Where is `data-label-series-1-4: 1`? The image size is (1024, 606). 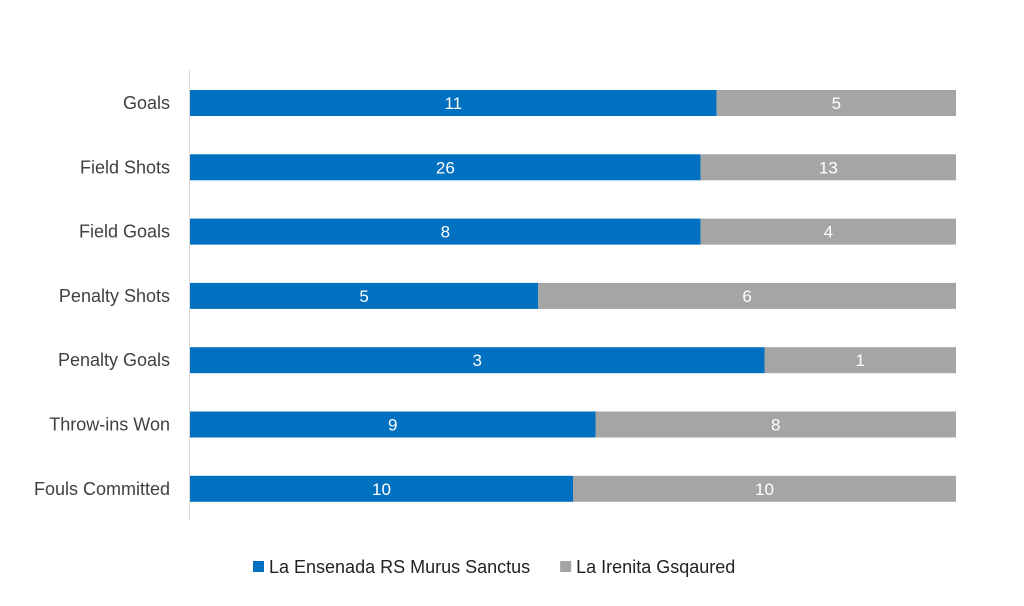
data-label-series-1-4: 1 is located at coordinates (860, 360).